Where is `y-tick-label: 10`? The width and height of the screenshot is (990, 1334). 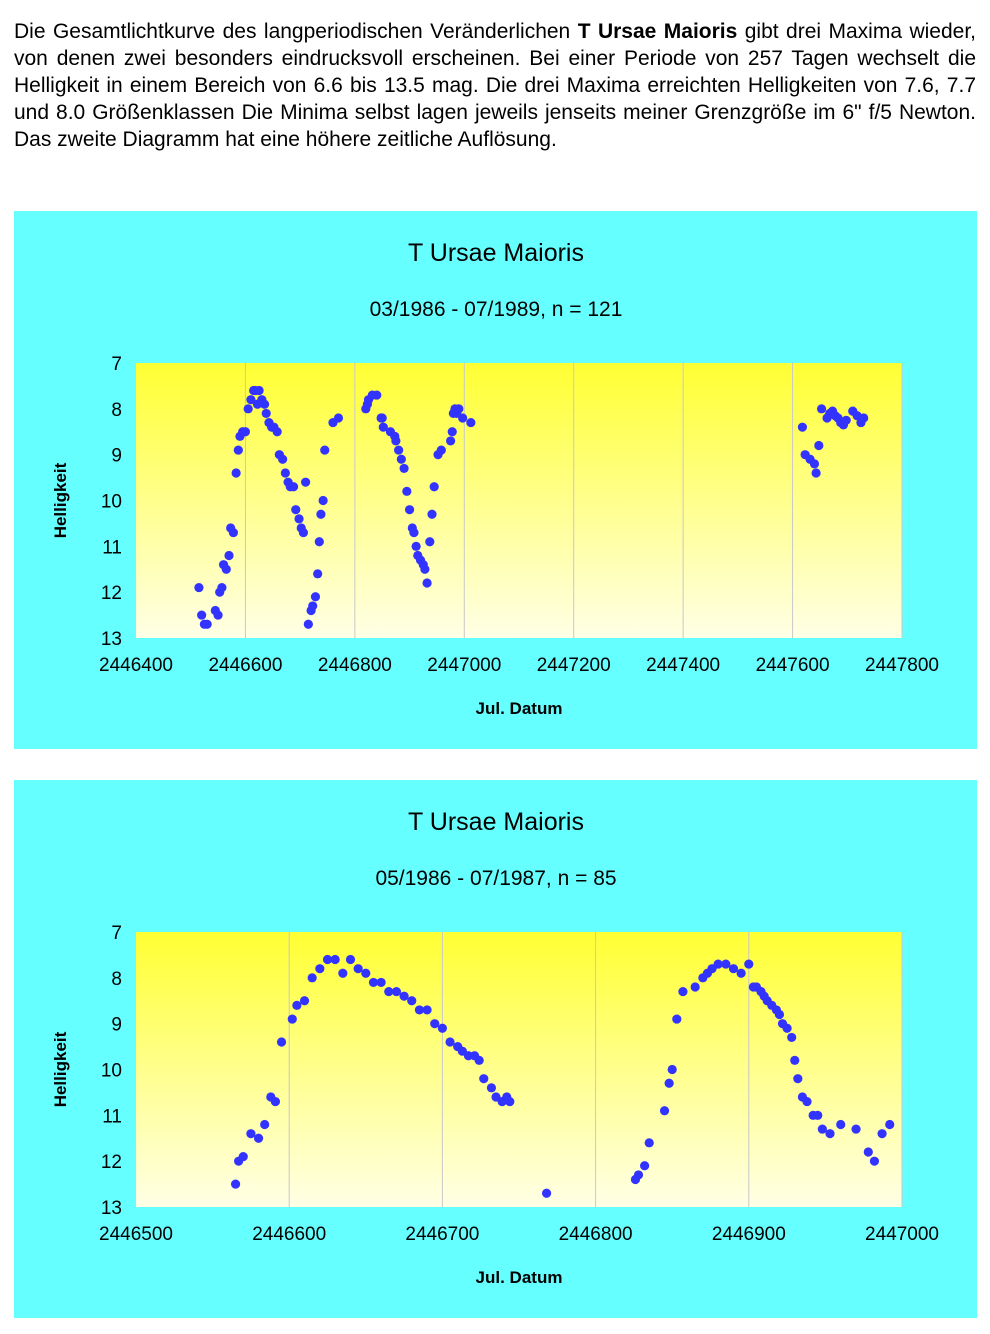 y-tick-label: 10 is located at coordinates (111, 1071).